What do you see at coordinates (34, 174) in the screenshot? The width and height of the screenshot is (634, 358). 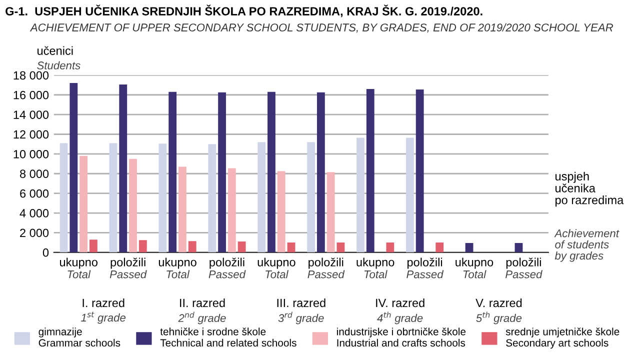 I see `y-tick-label: 8 000` at bounding box center [34, 174].